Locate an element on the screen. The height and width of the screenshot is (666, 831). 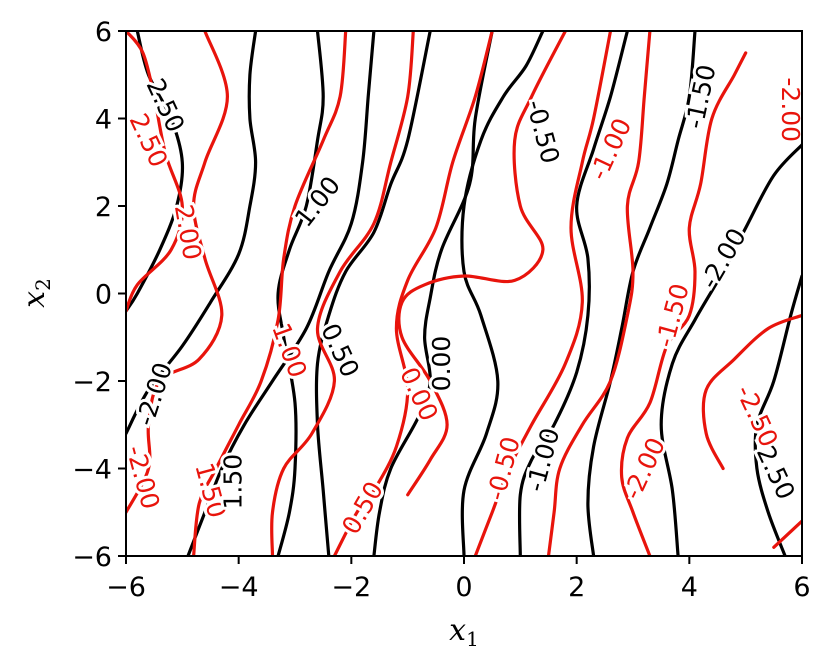
contour-line-black-neg0p5 is located at coordinates (502, 293).